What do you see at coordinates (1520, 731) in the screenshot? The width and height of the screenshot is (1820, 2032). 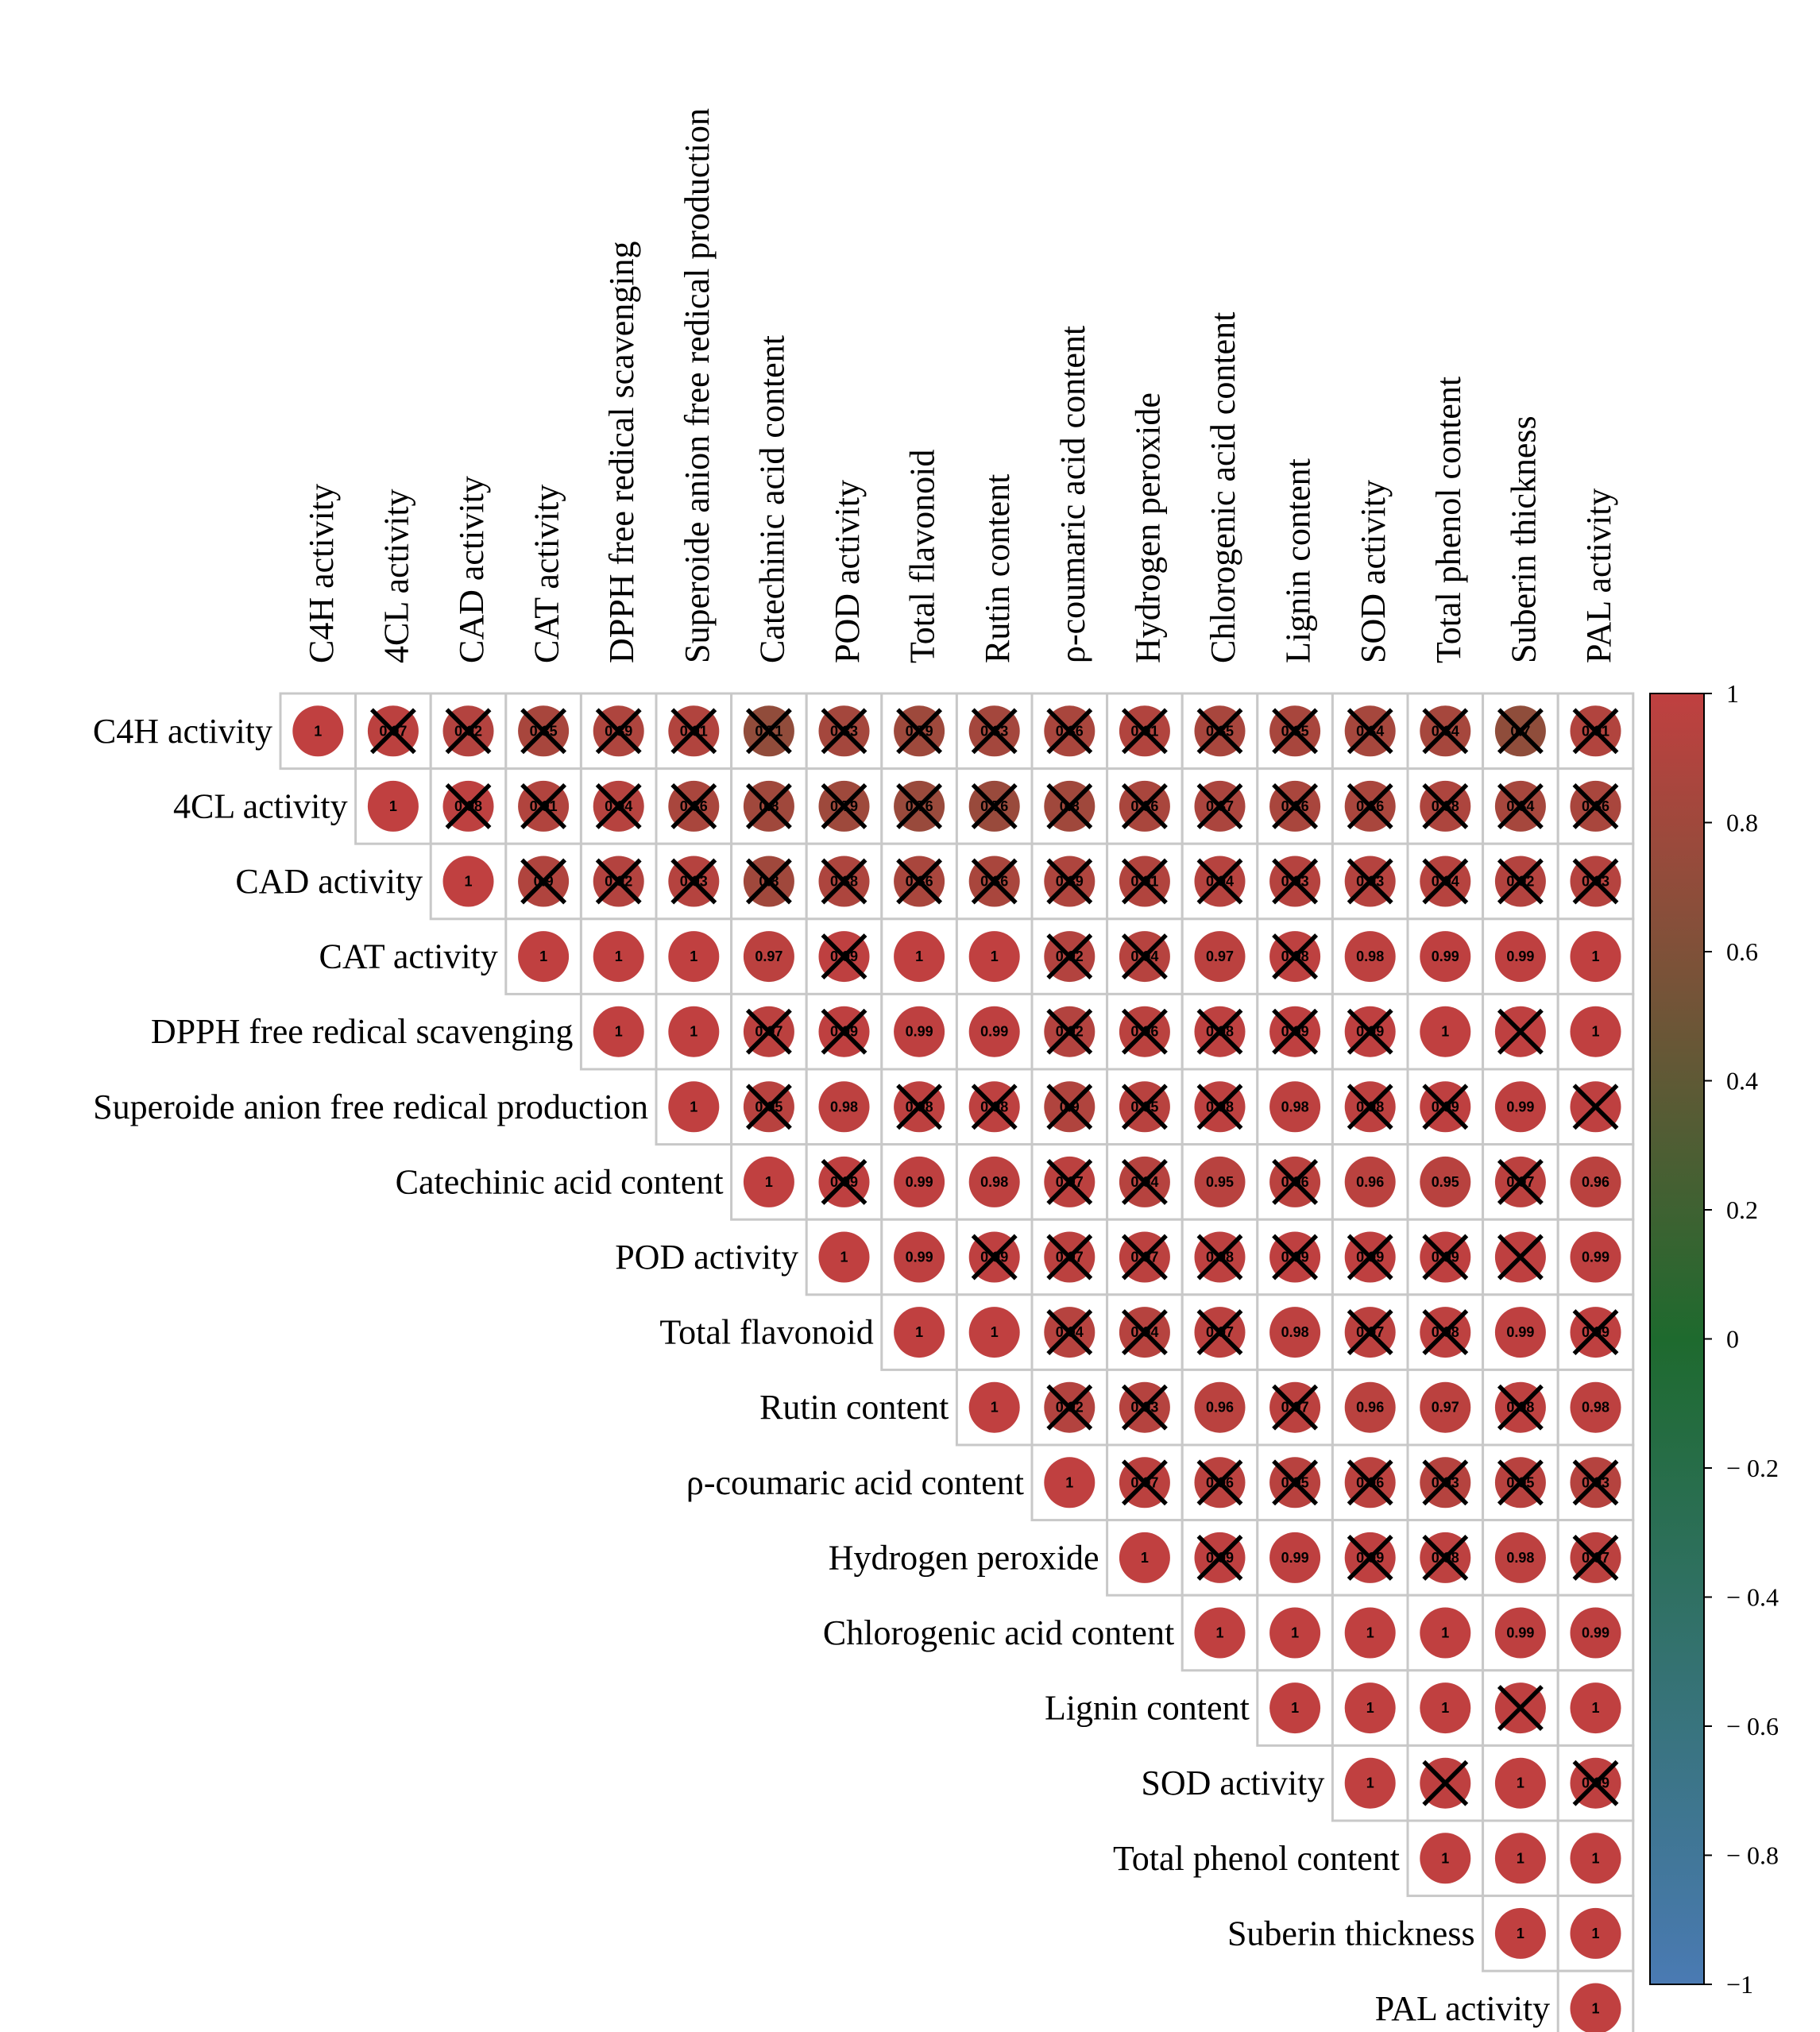 I see `cell: 0.7` at bounding box center [1520, 731].